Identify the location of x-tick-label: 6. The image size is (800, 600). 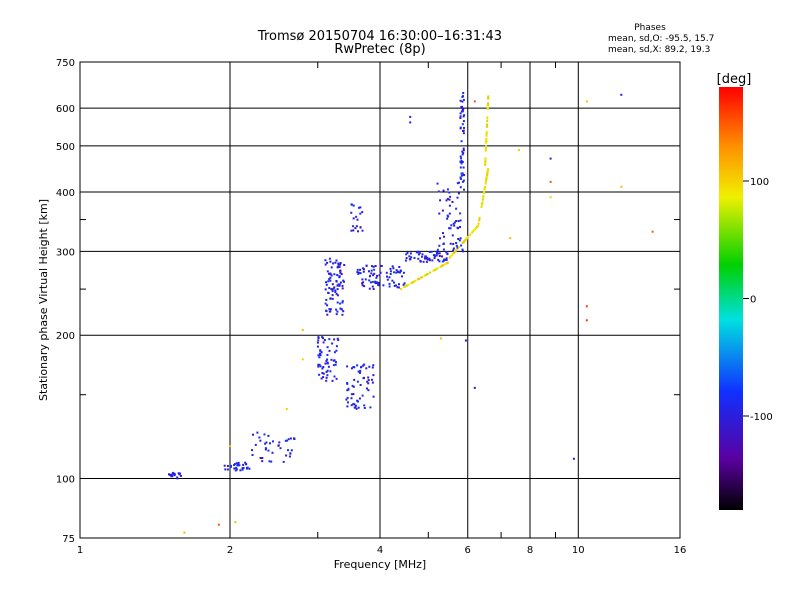
(468, 550).